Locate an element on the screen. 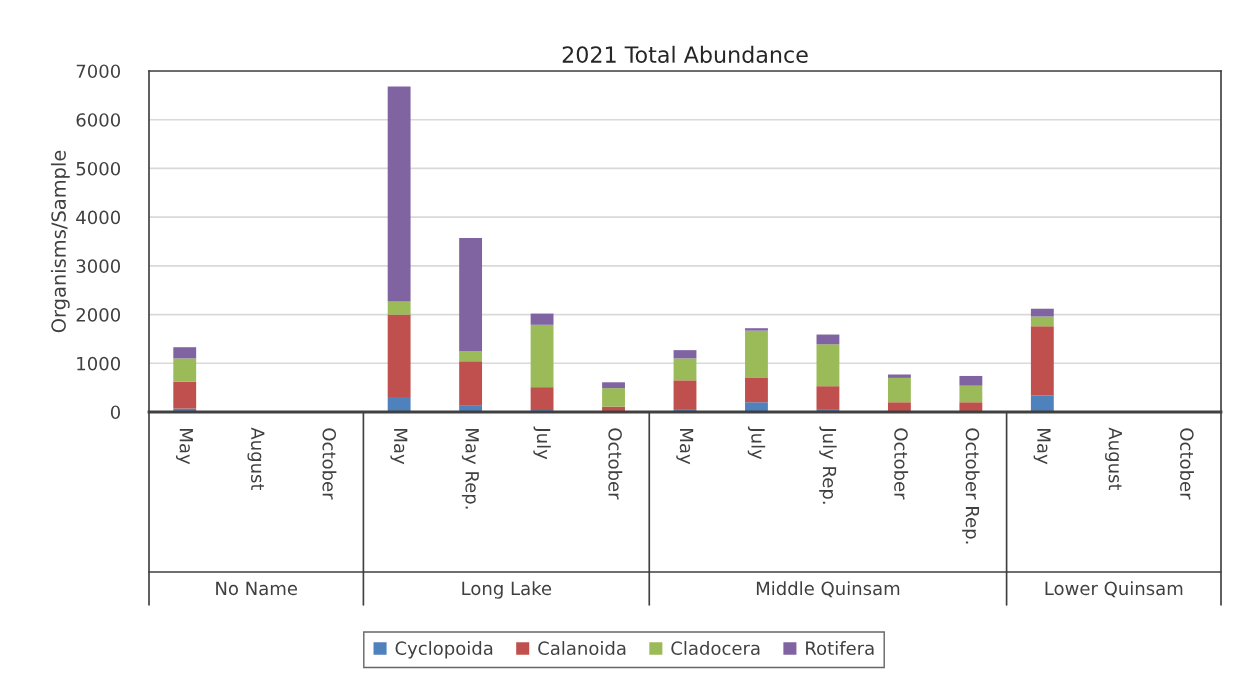 This screenshot has width=1248, height=685. y-tick-label: 7000 is located at coordinates (98, 71).